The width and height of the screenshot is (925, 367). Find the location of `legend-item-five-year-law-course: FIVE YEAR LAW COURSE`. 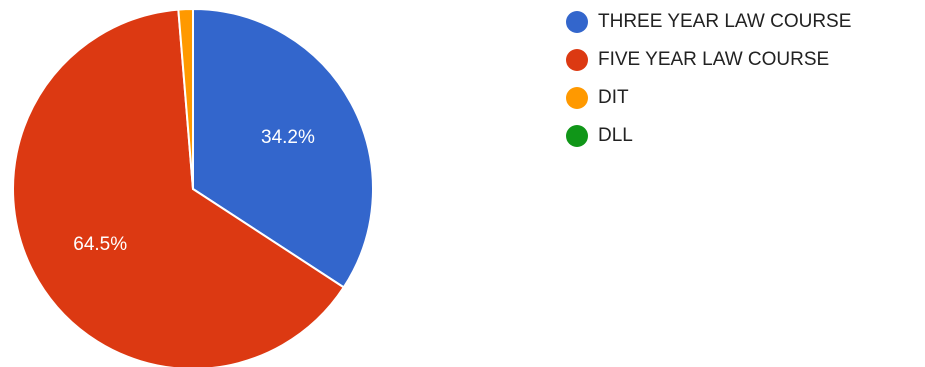

legend-item-five-year-law-course: FIVE YEAR LAW COURSE is located at coordinates (708, 60).